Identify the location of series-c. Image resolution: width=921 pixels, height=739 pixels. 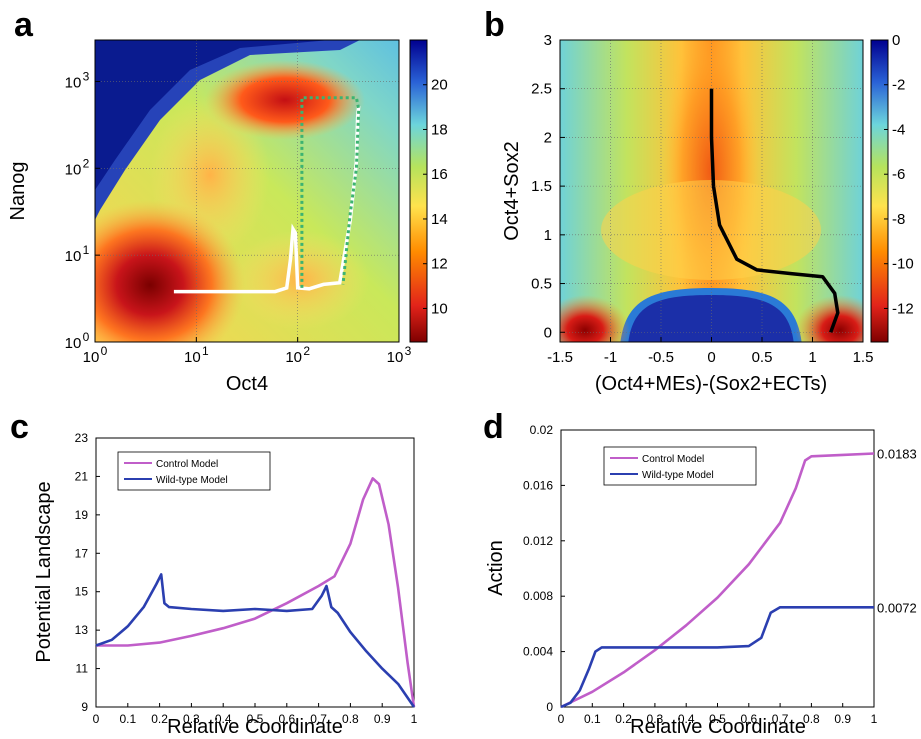
(255, 592).